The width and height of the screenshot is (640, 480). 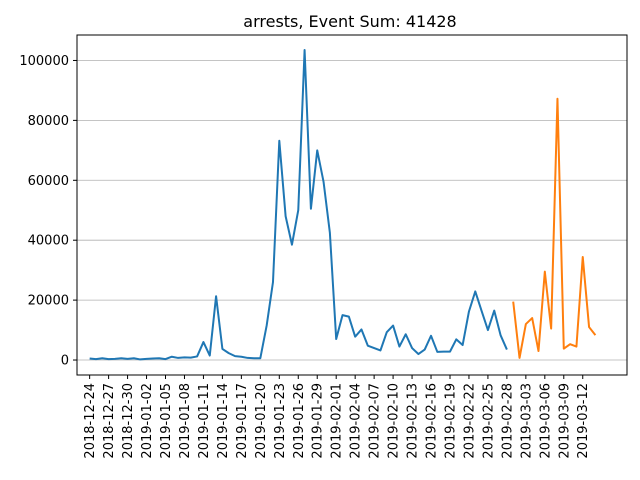 What do you see at coordinates (469, 421) in the screenshot?
I see `x-tick-label: 2019-02-22` at bounding box center [469, 421].